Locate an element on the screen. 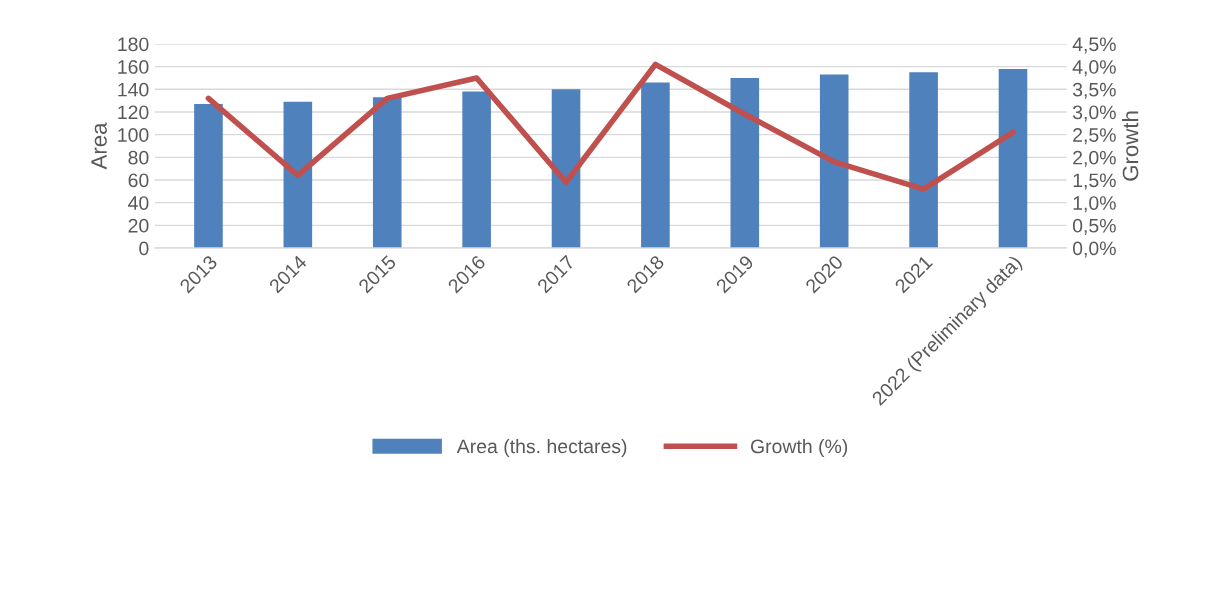 This screenshot has height=602, width=1219. y-tick-label: 80 is located at coordinates (138, 157).